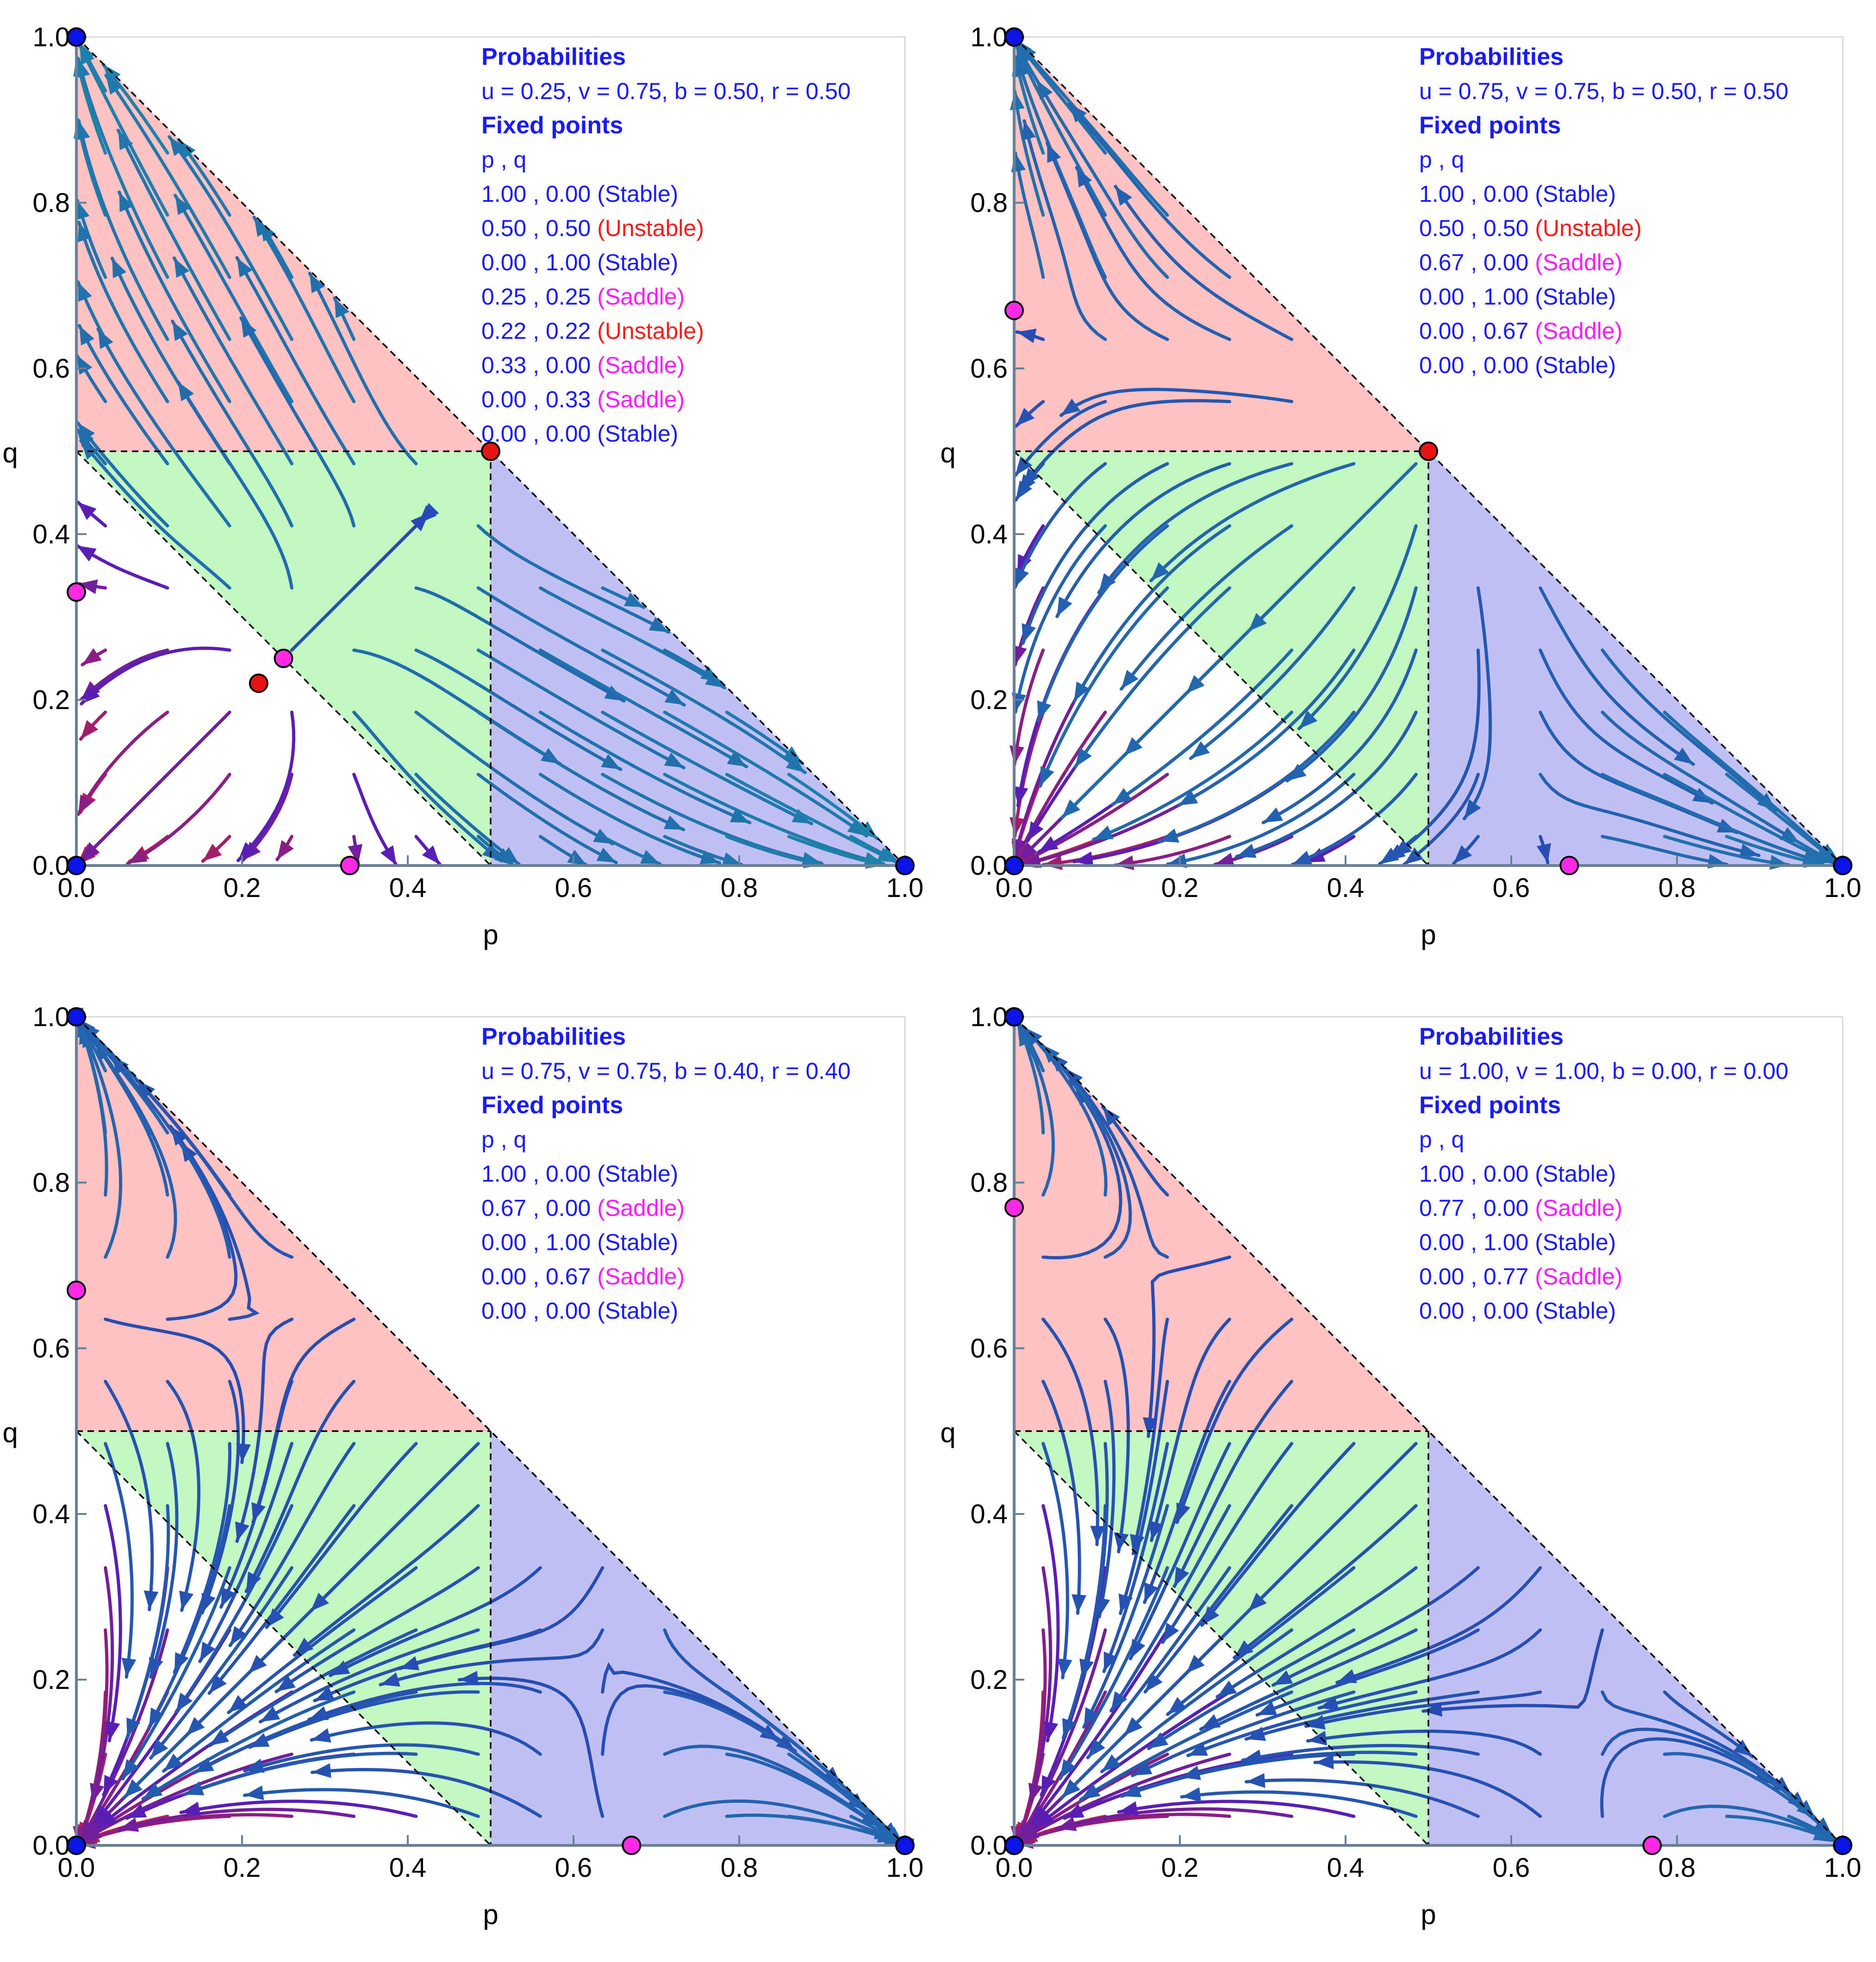 The width and height of the screenshot is (1876, 1962). What do you see at coordinates (1578, 331) in the screenshot?
I see `fixed-point-type-4: (Saddle)` at bounding box center [1578, 331].